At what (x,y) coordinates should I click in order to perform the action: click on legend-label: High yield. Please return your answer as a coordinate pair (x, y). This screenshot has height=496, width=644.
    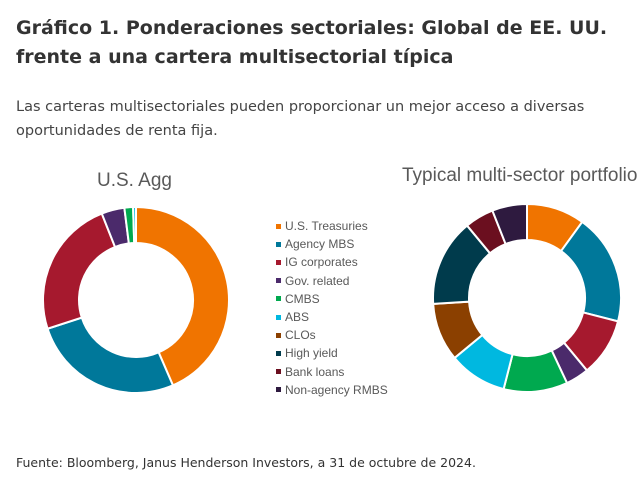
    Looking at the image, I should click on (311, 353).